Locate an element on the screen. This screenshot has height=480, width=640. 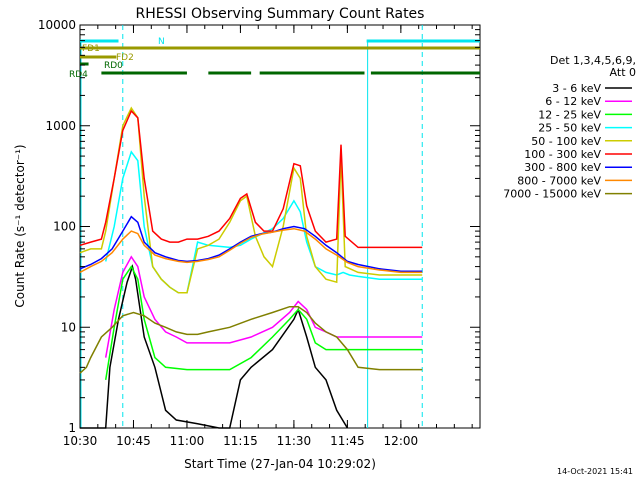
y-tick-label: 10 is located at coordinates (68, 327).